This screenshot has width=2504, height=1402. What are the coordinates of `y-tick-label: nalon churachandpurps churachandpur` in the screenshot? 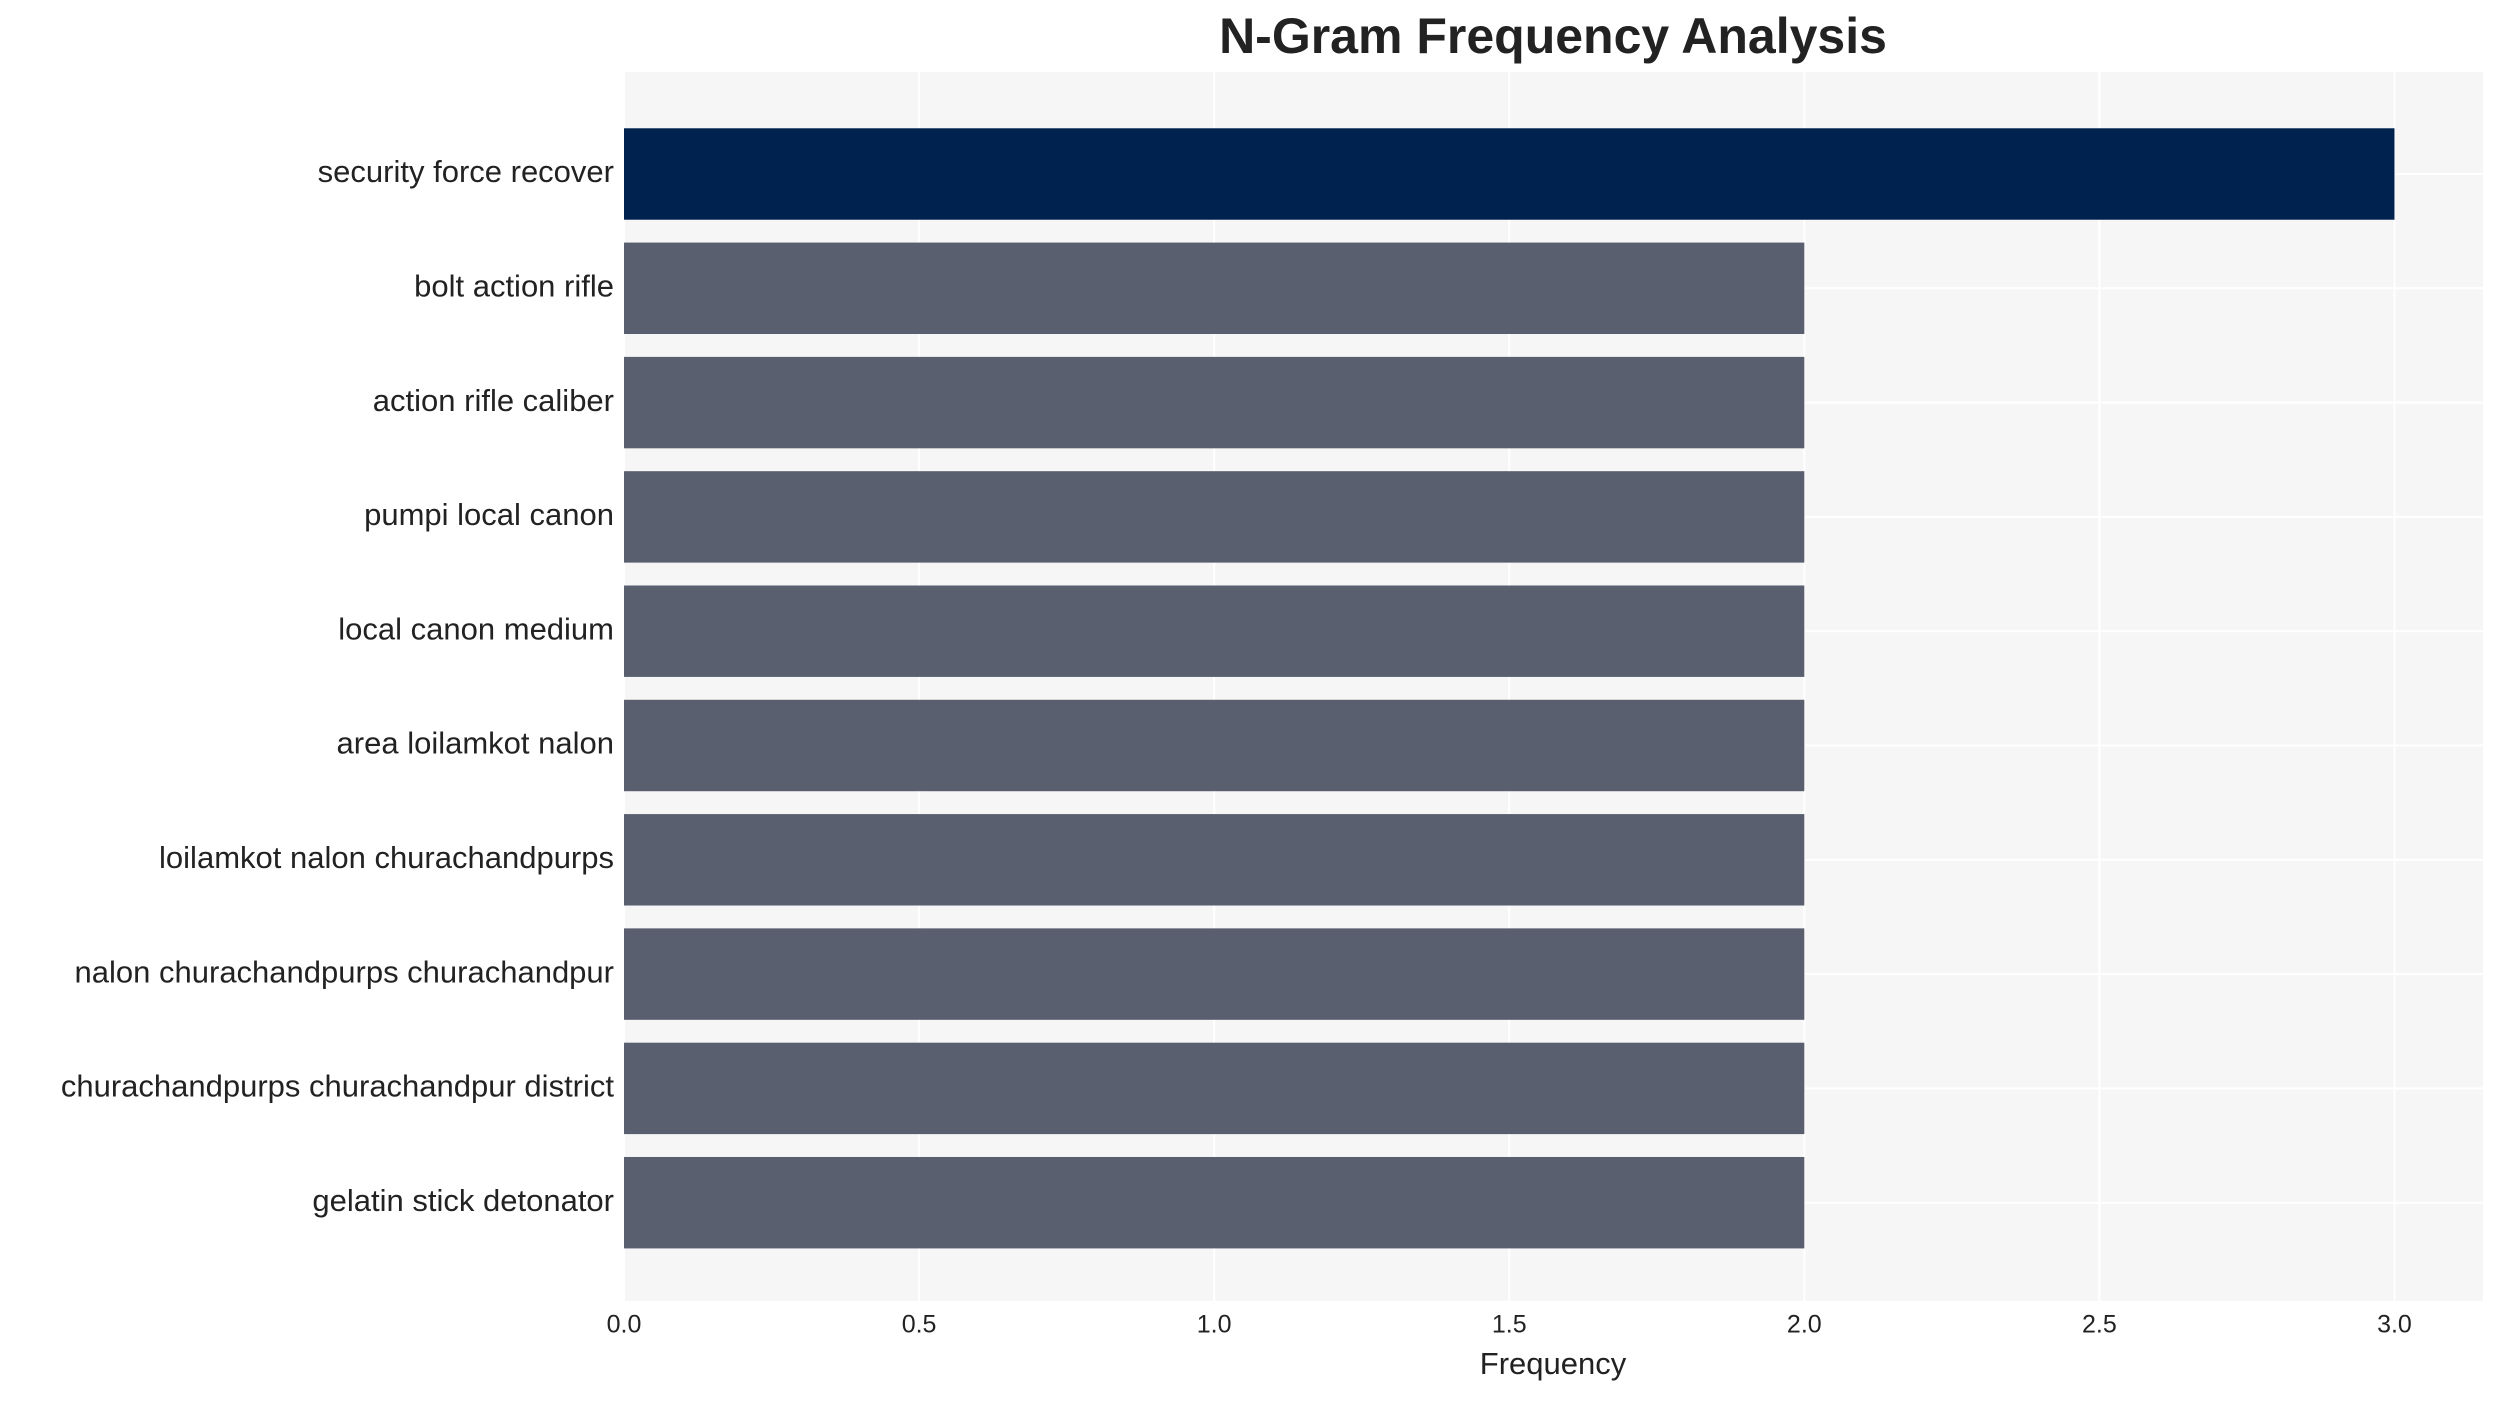 It's located at (344, 971).